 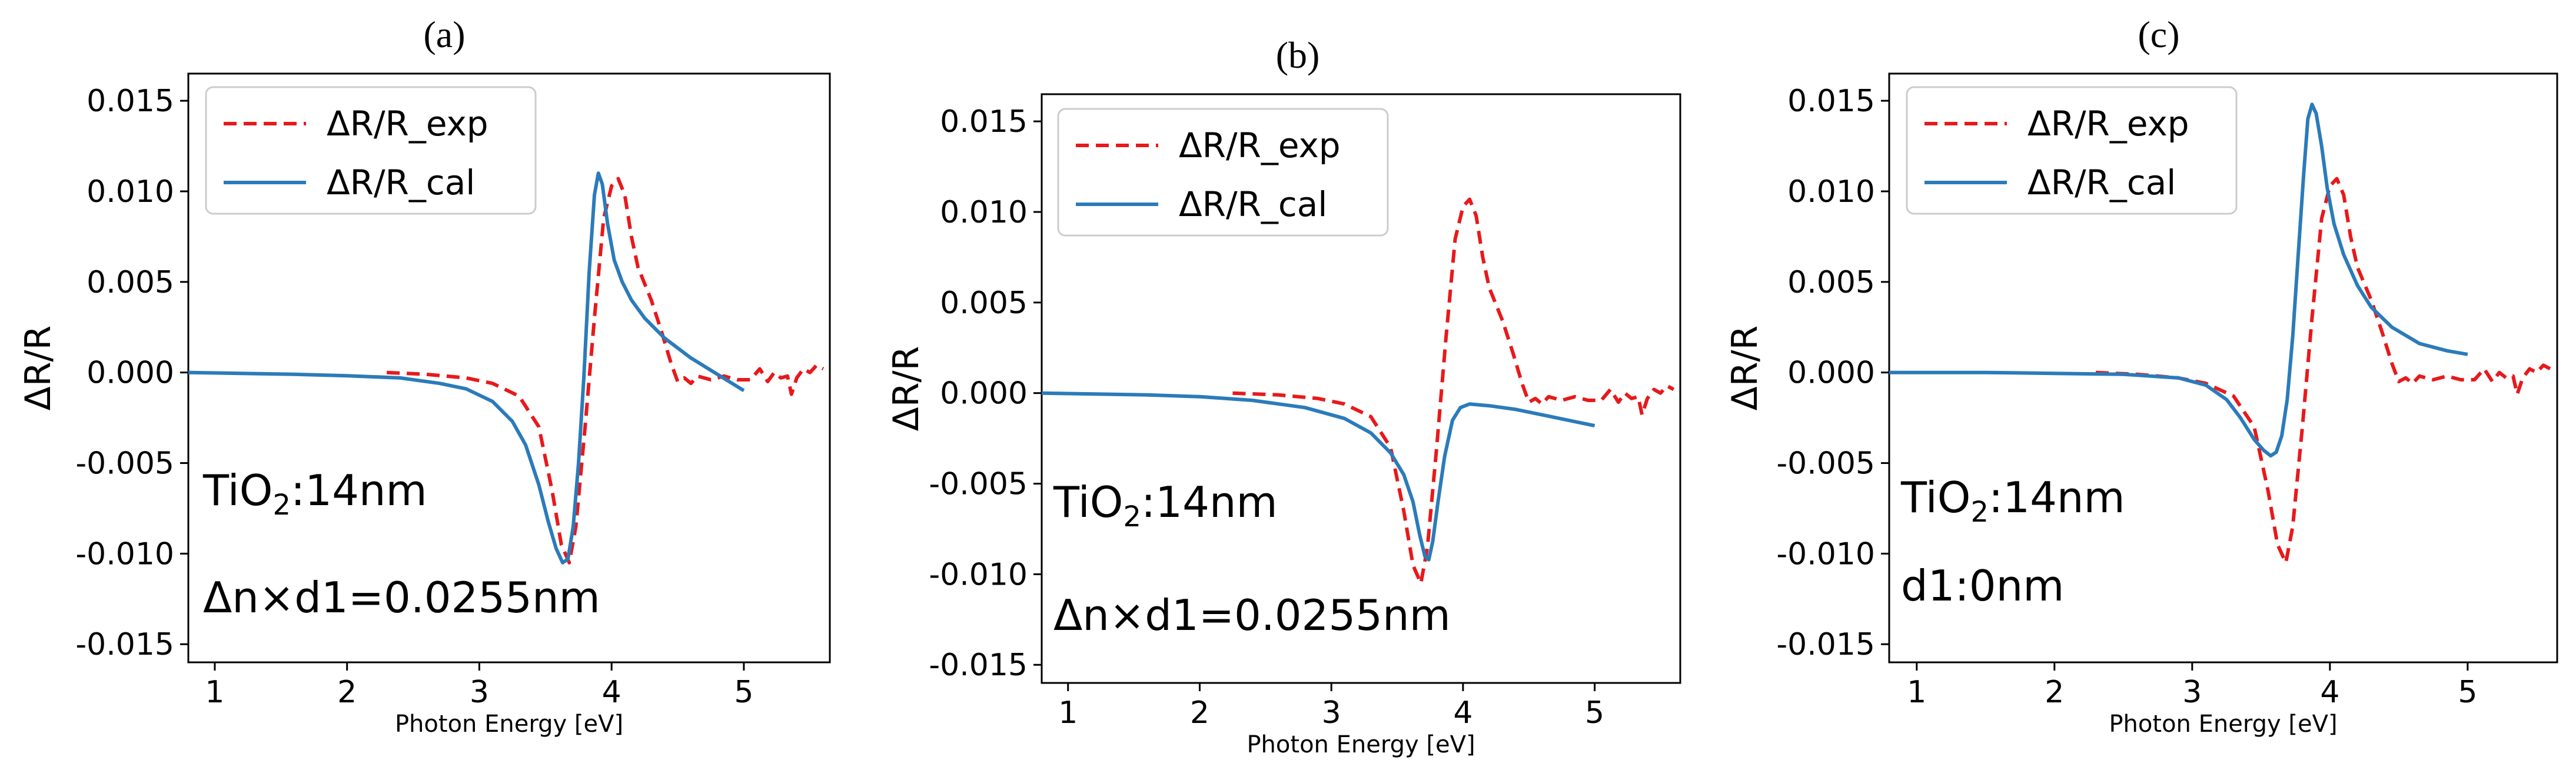 What do you see at coordinates (1298, 55) in the screenshot?
I see `panel-label: (b)` at bounding box center [1298, 55].